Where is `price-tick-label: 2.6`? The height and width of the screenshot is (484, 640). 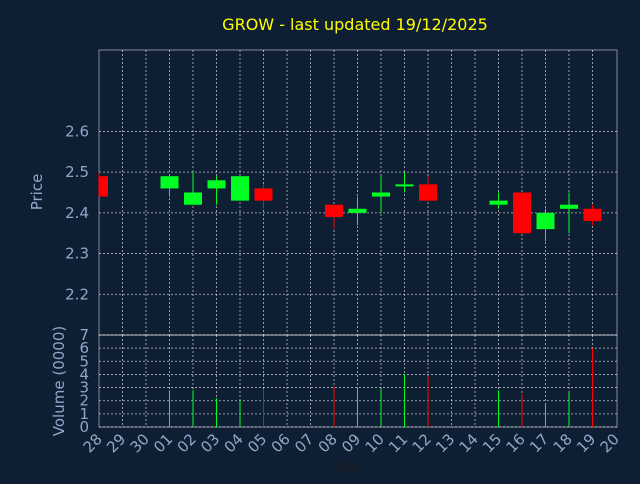
price-tick-label: 2.6 is located at coordinates (77, 131).